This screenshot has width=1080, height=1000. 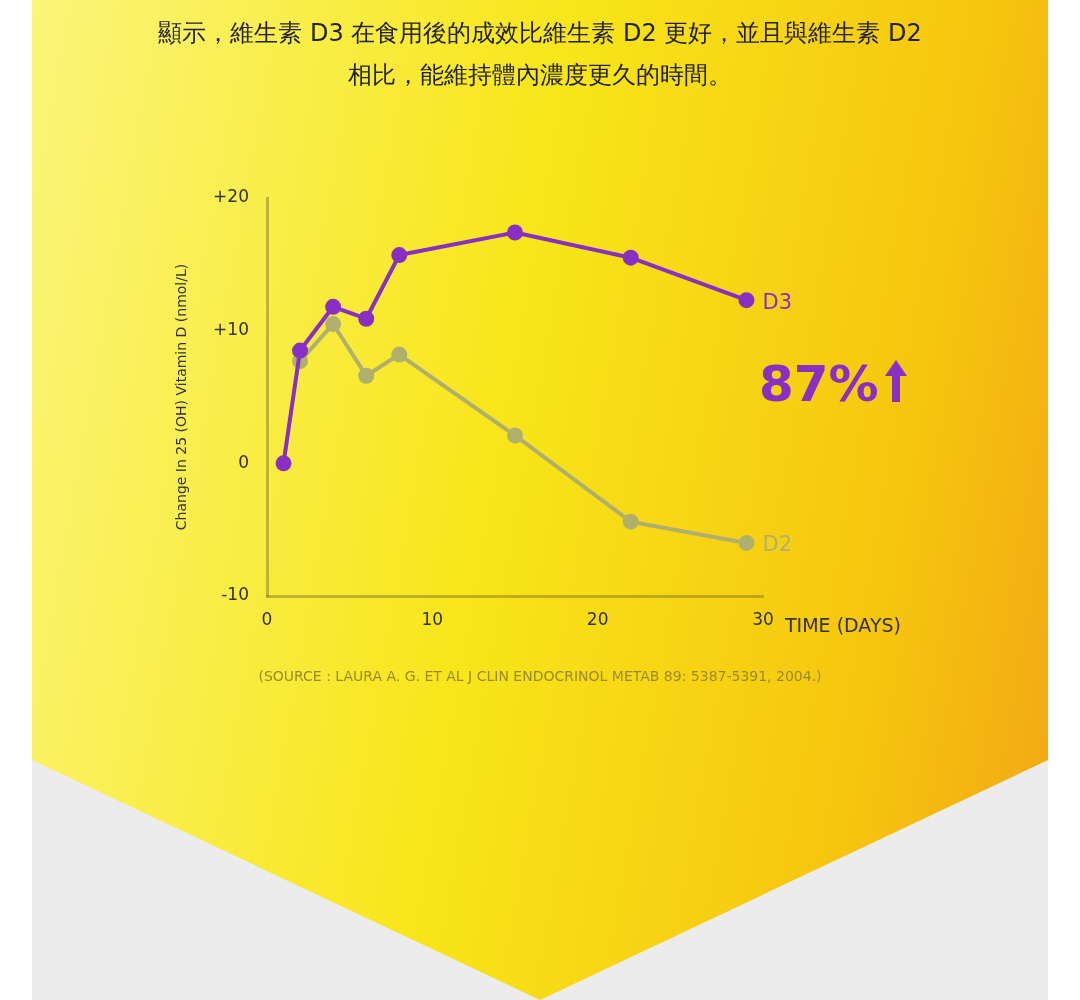 What do you see at coordinates (243, 461) in the screenshot?
I see `y-tick-label: 0` at bounding box center [243, 461].